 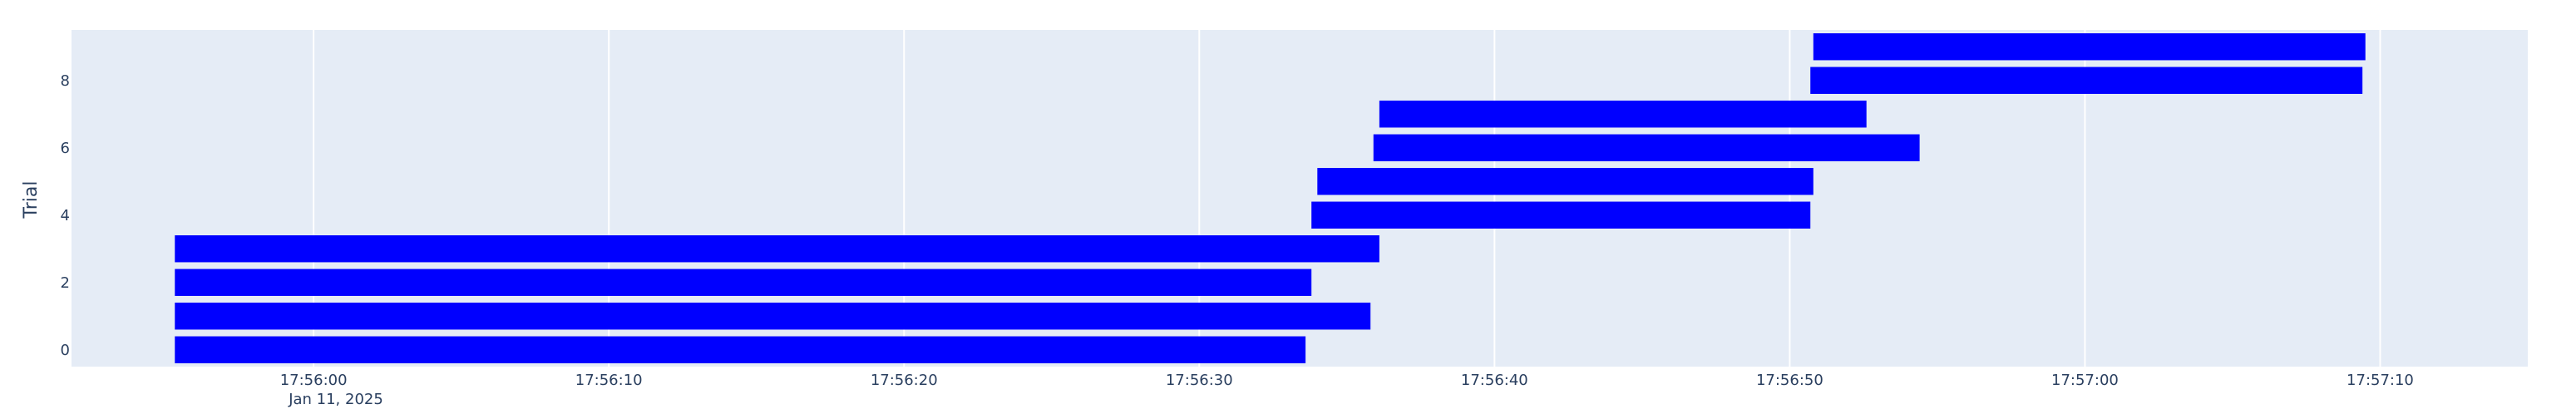 What do you see at coordinates (1789, 381) in the screenshot?
I see `x-tick-label: 17:56:50` at bounding box center [1789, 381].